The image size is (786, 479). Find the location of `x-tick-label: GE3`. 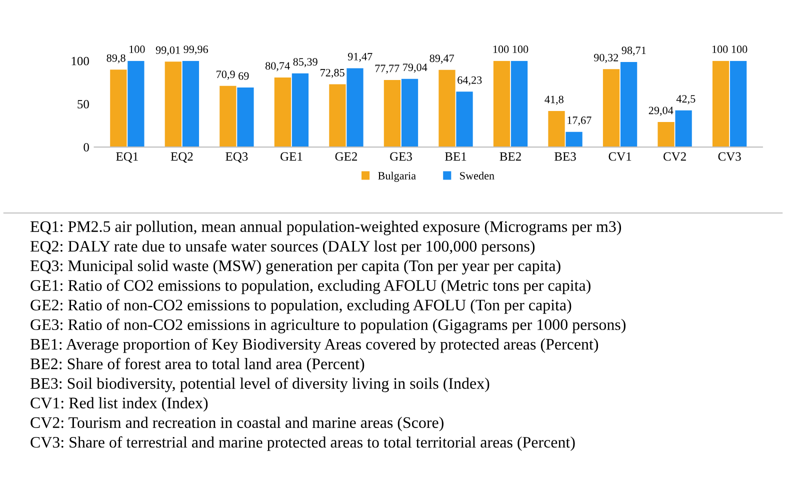

x-tick-label: GE3 is located at coordinates (401, 156).